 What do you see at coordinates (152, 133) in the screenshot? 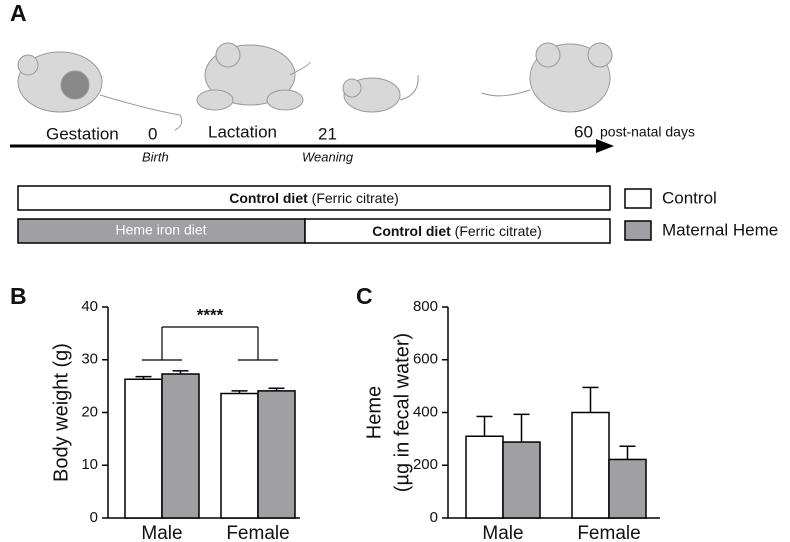
I see `timeline-day: 0` at bounding box center [152, 133].